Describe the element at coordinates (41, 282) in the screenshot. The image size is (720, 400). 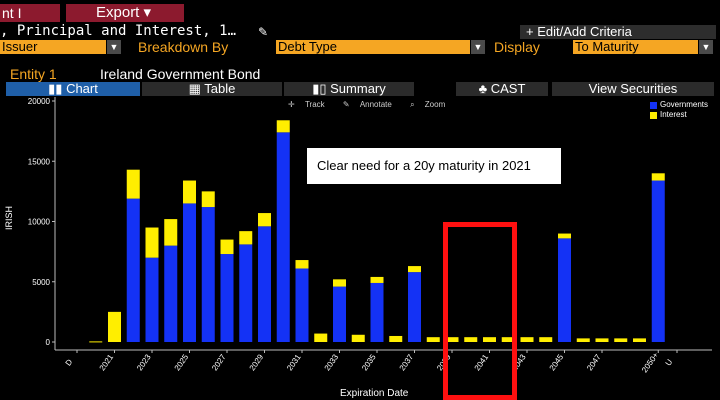
I see `y-tick-label: 5000` at that location.